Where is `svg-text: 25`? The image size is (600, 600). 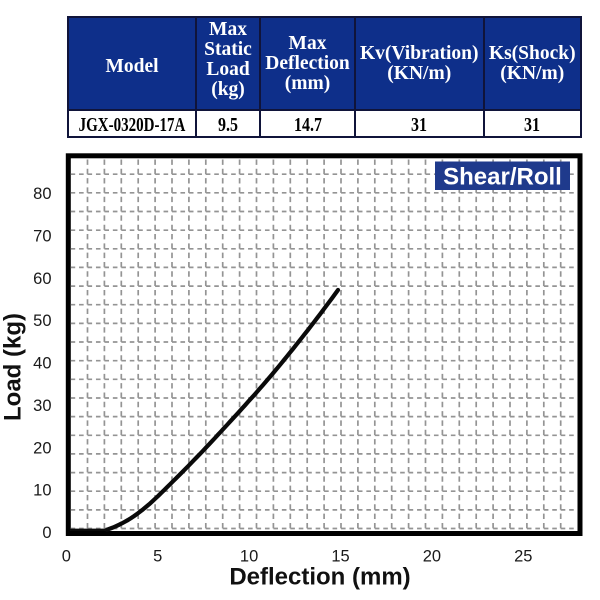
svg-text: 25 is located at coordinates (523, 557).